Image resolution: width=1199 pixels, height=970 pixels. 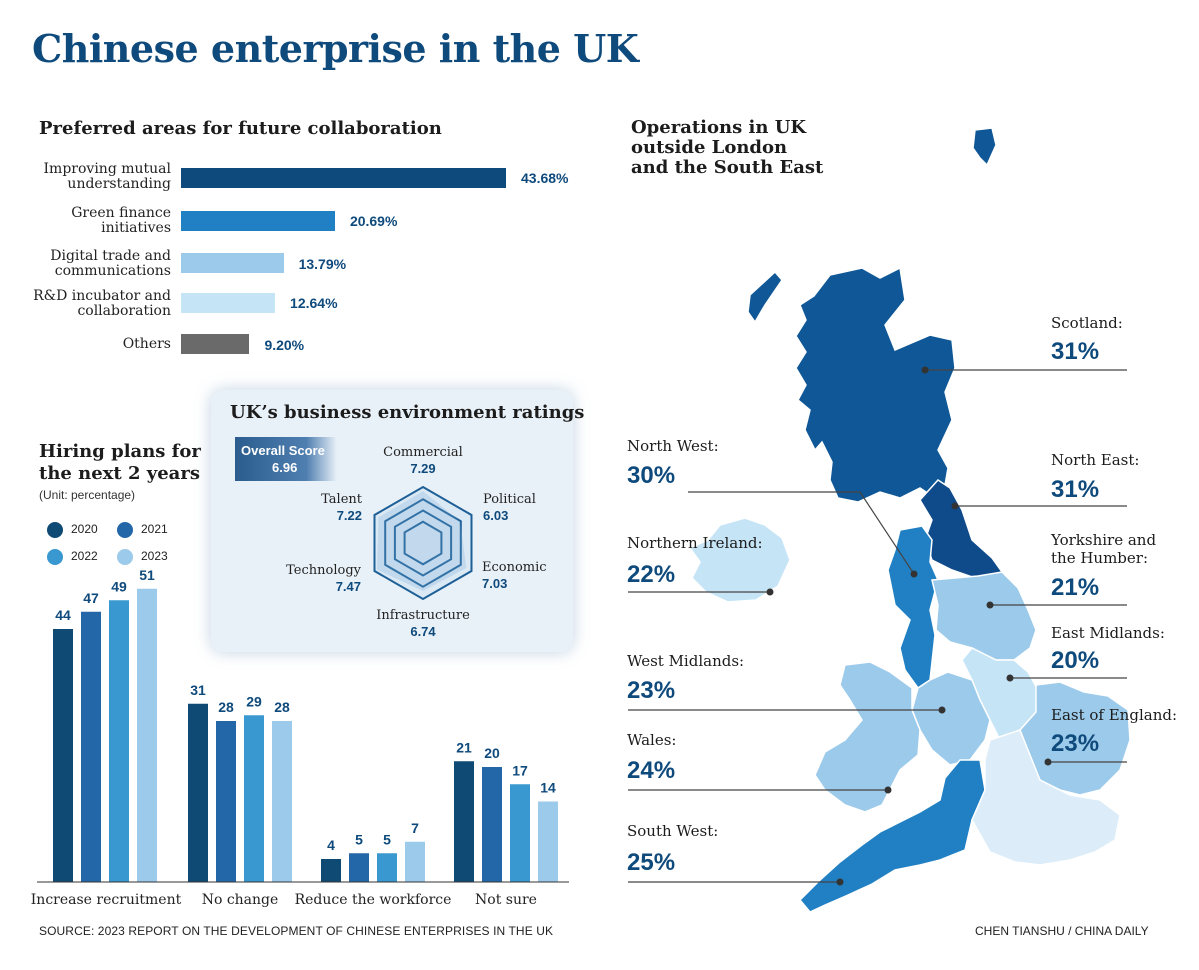 I want to click on pref-label-line: Digital trade and, so click(x=110, y=256).